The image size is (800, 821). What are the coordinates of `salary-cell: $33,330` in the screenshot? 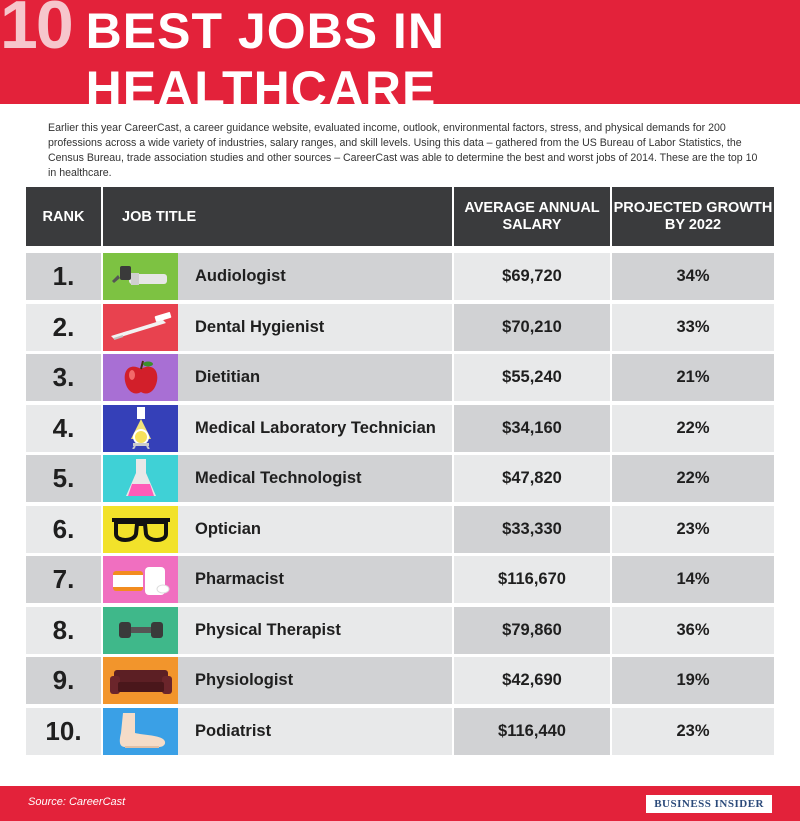 It's located at (532, 529).